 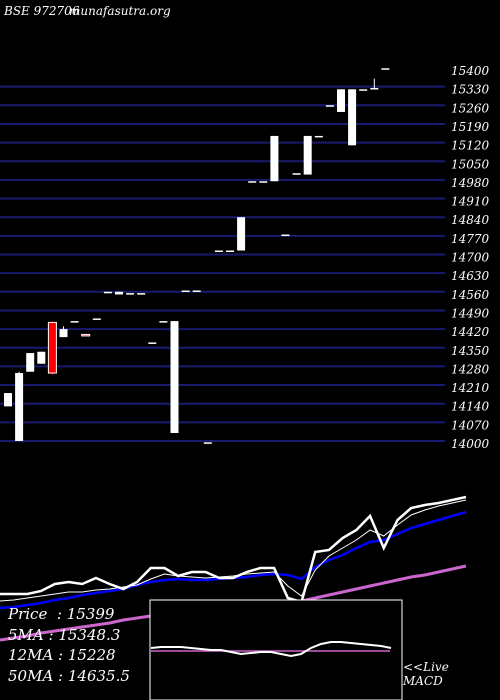 What do you see at coordinates (56, 11) in the screenshot?
I see `stock-code: 972706` at bounding box center [56, 11].